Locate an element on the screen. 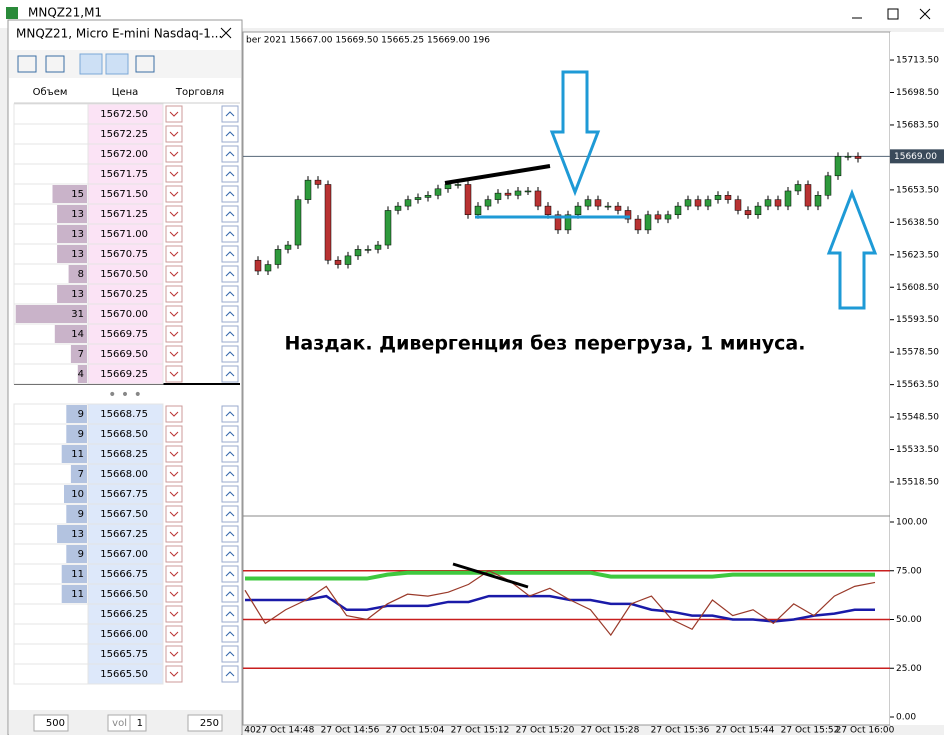 The width and height of the screenshot is (944, 739). indicator-line is located at coordinates (560, 603).